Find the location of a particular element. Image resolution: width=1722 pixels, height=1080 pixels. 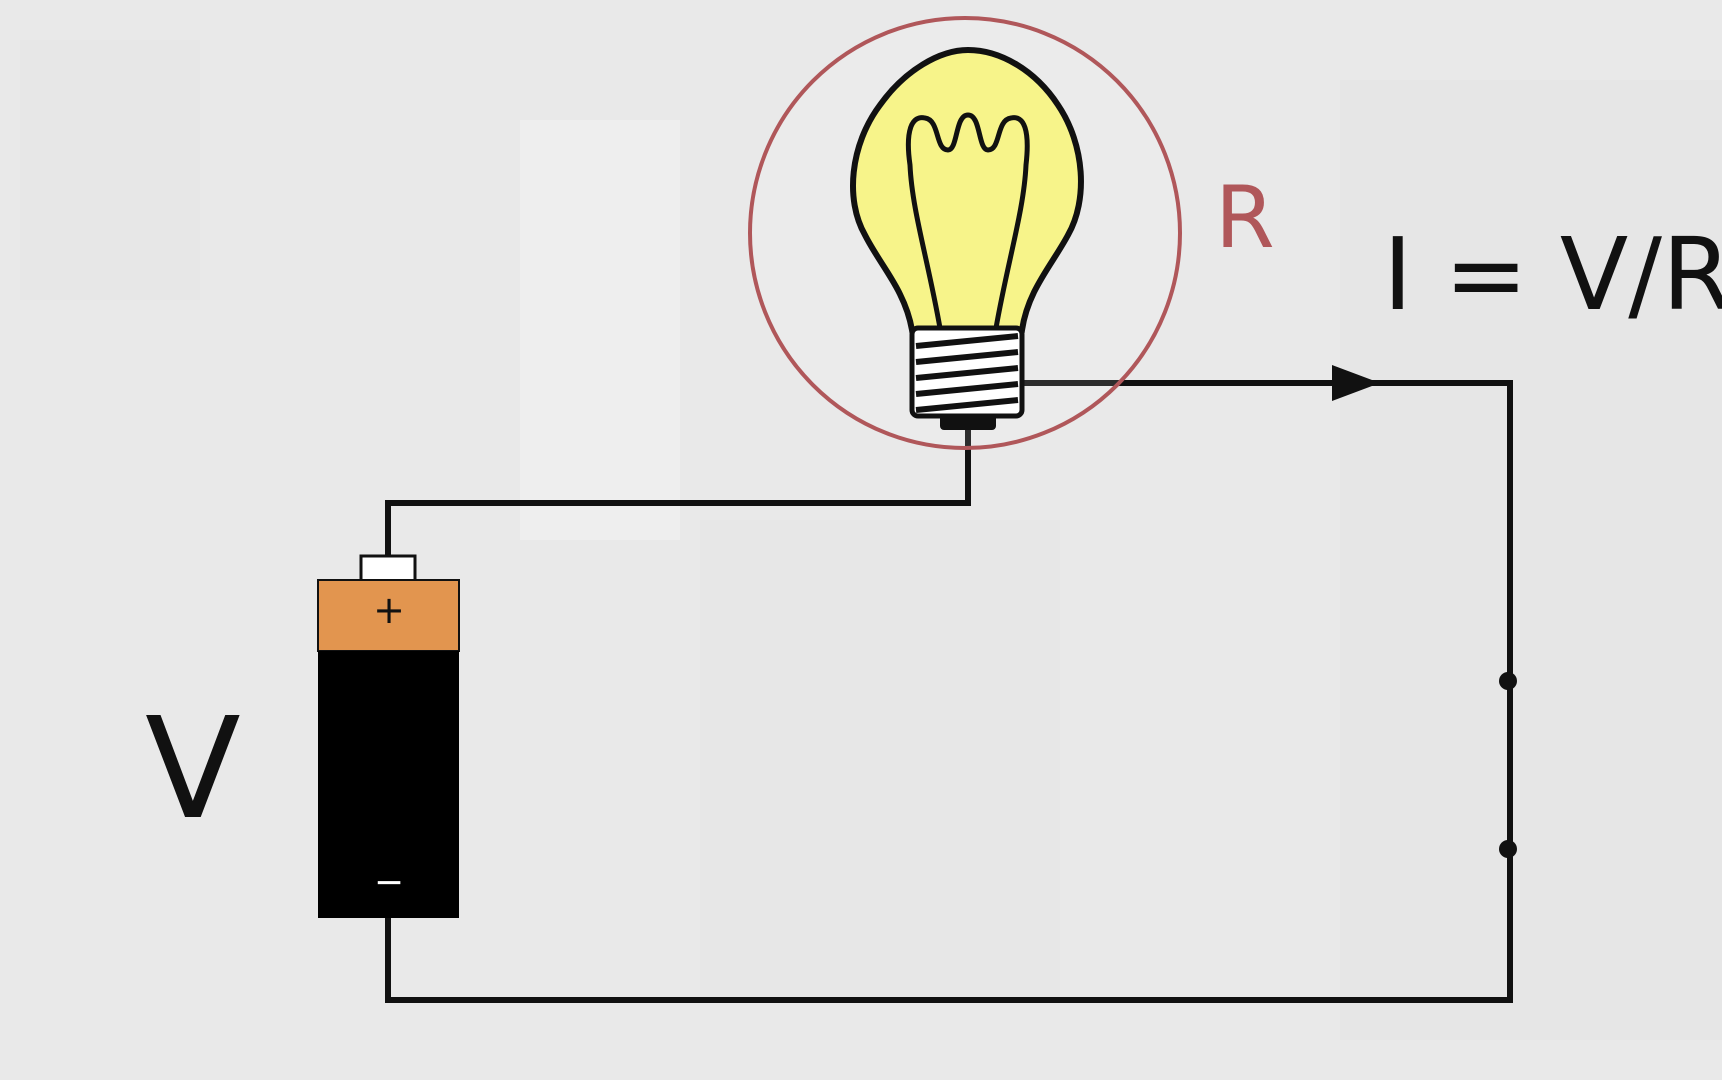

bulb-contact is located at coordinates (968, 422).